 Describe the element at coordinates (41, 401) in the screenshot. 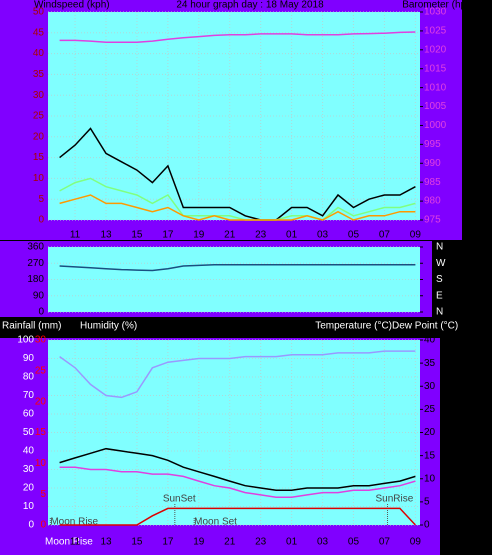

I see `y3-tick-label: 20` at that location.